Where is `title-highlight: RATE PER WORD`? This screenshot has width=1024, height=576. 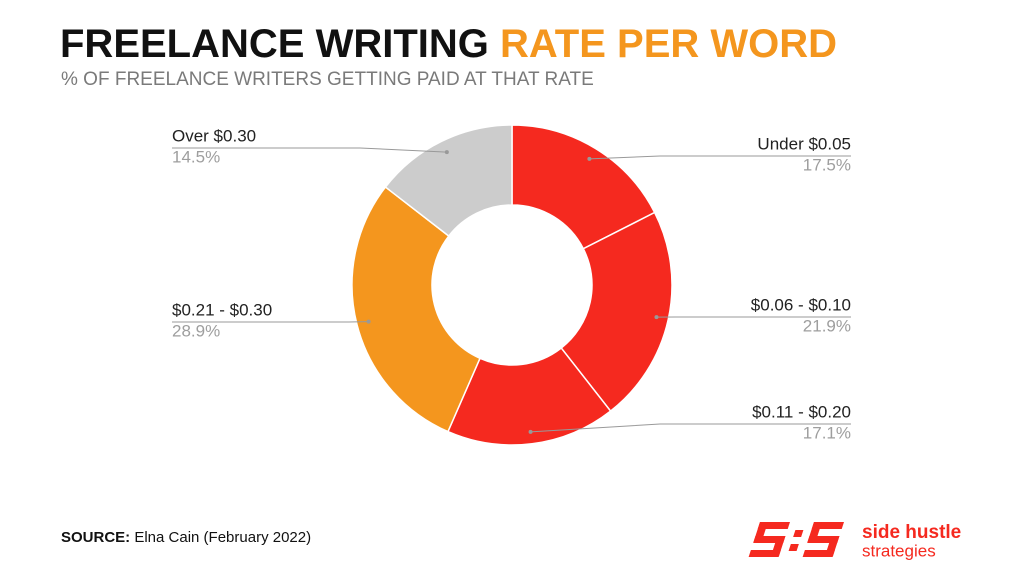
title-highlight: RATE PER WORD is located at coordinates (668, 44).